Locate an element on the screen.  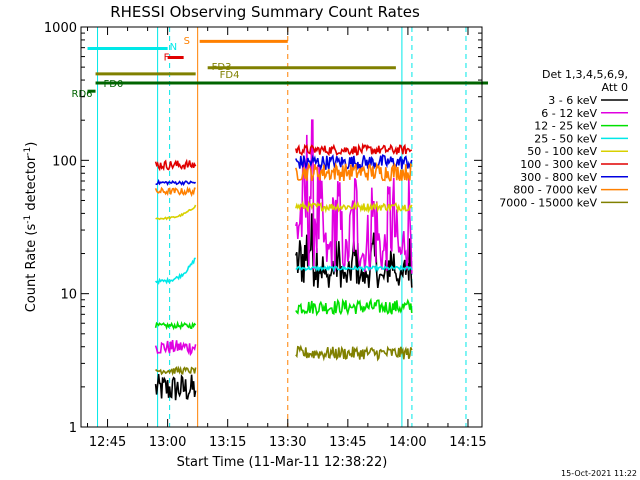
y-tick-label: 100 is located at coordinates (64, 161).